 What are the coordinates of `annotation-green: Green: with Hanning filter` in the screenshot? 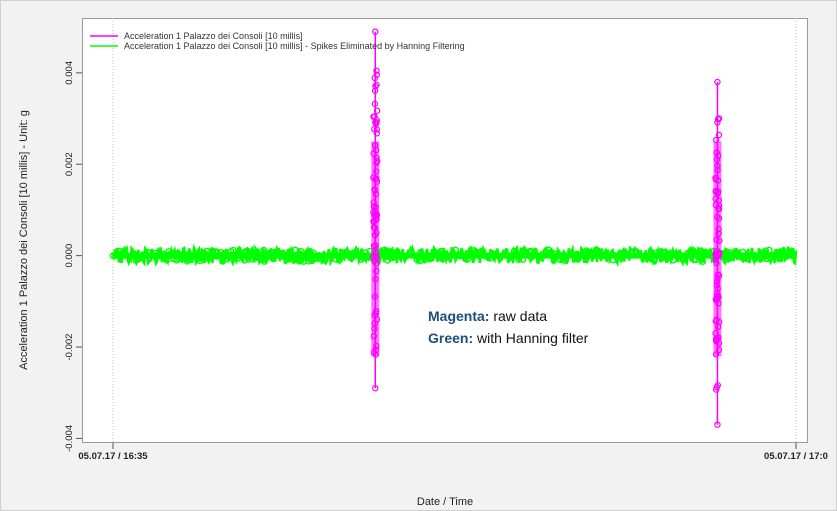 It's located at (508, 338).